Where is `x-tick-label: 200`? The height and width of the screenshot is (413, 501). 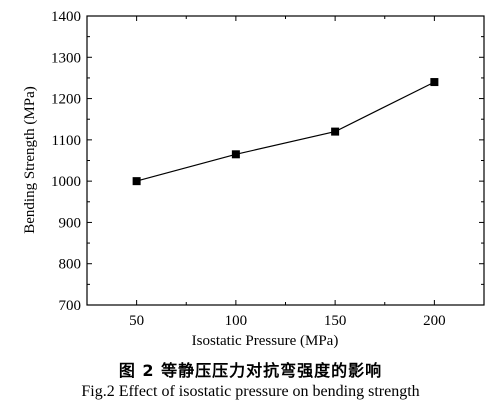 x-tick-label: 200 is located at coordinates (434, 321).